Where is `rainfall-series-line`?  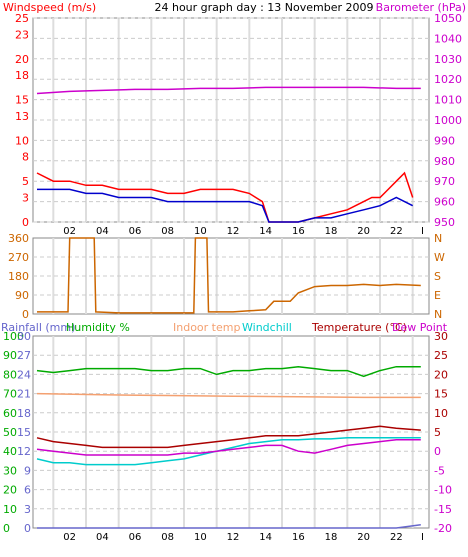
rainfall-series-line is located at coordinates (229, 526).